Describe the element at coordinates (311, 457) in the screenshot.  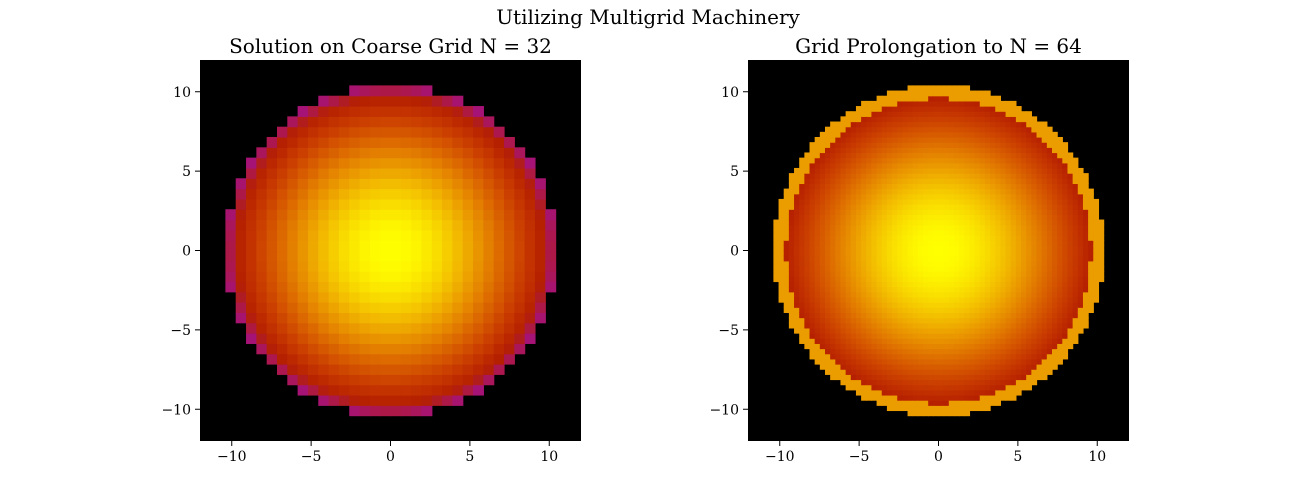
I see `x-tick-label: −5` at that location.